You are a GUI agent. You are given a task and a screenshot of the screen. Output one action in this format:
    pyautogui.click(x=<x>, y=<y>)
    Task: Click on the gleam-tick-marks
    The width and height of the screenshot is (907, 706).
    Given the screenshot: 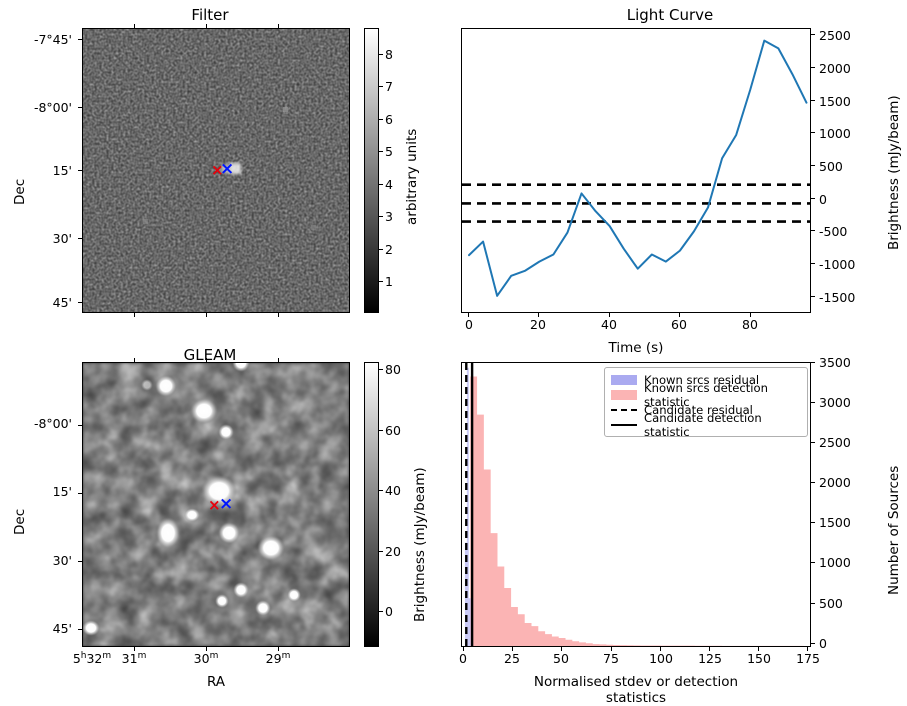 What is the action you would take?
    pyautogui.click(x=214, y=504)
    